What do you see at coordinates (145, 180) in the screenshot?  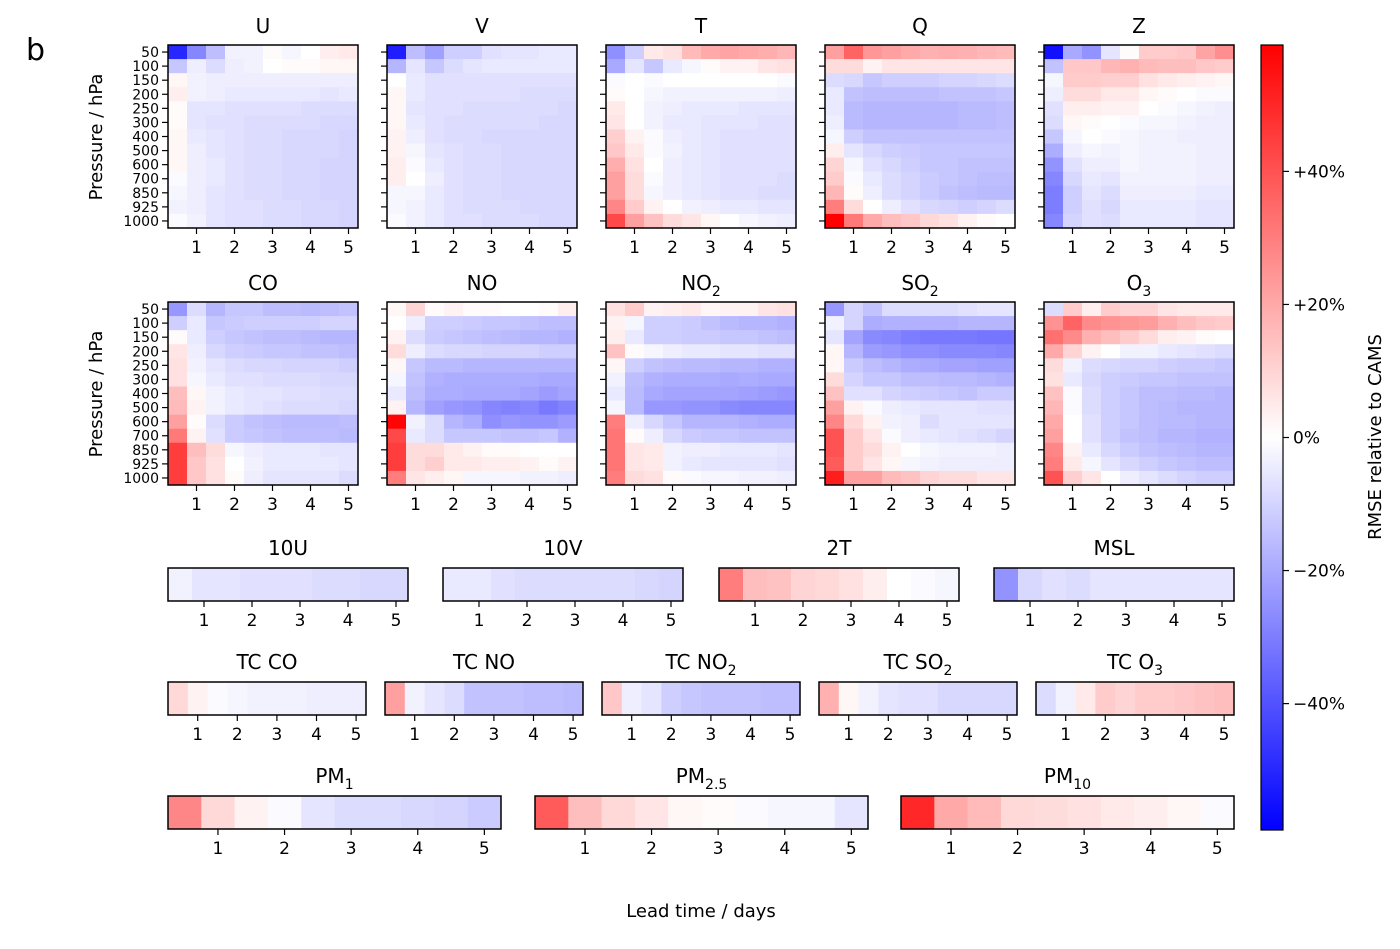 I see `y-tick-label: 700` at bounding box center [145, 180].